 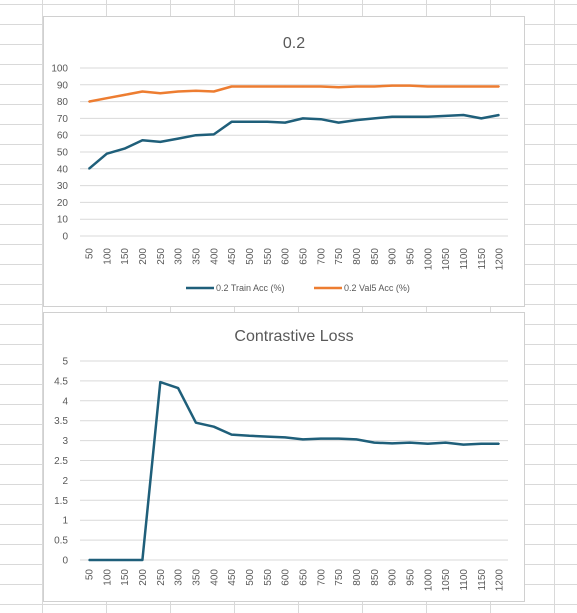 I want to click on x-tick-label: 900, so click(x=393, y=577).